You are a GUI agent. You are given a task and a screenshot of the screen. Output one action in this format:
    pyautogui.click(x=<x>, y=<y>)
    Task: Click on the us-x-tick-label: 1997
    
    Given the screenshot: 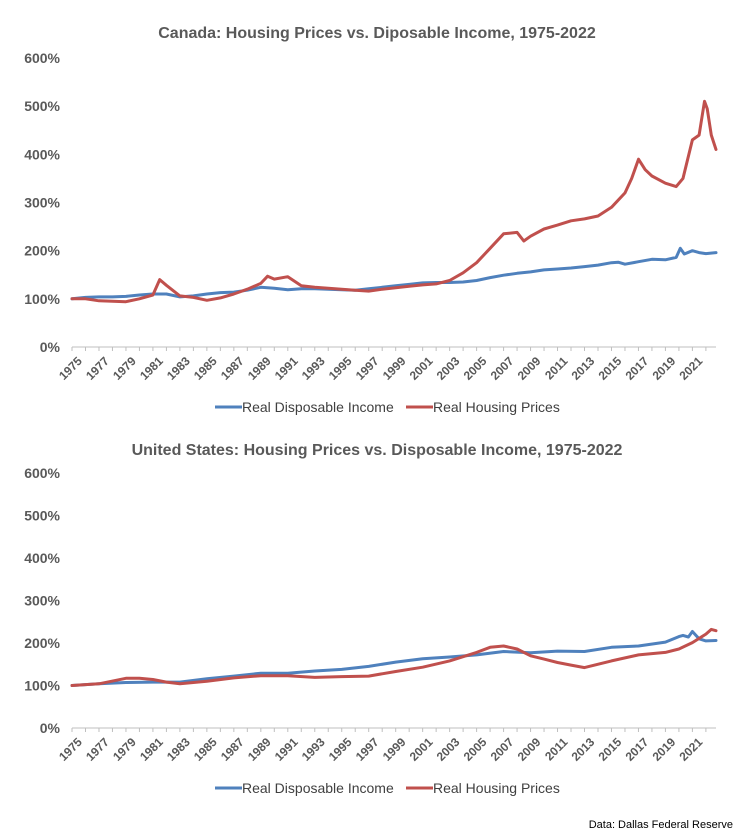 What is the action you would take?
    pyautogui.click(x=367, y=749)
    